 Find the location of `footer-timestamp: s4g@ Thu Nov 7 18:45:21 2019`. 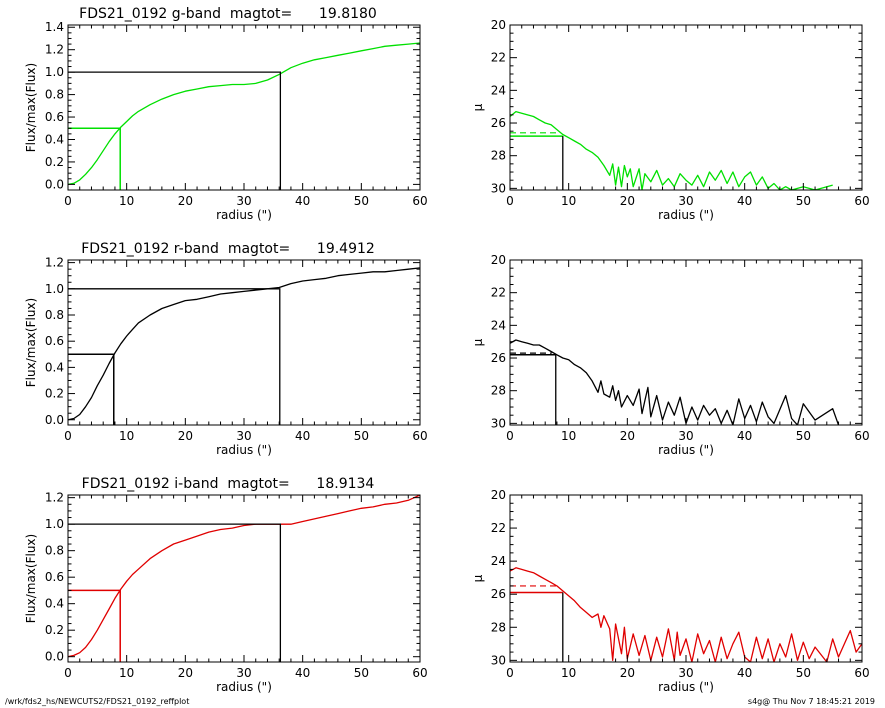

footer-timestamp: s4g@ Thu Nov 7 18:45:21 2019 is located at coordinates (811, 701).